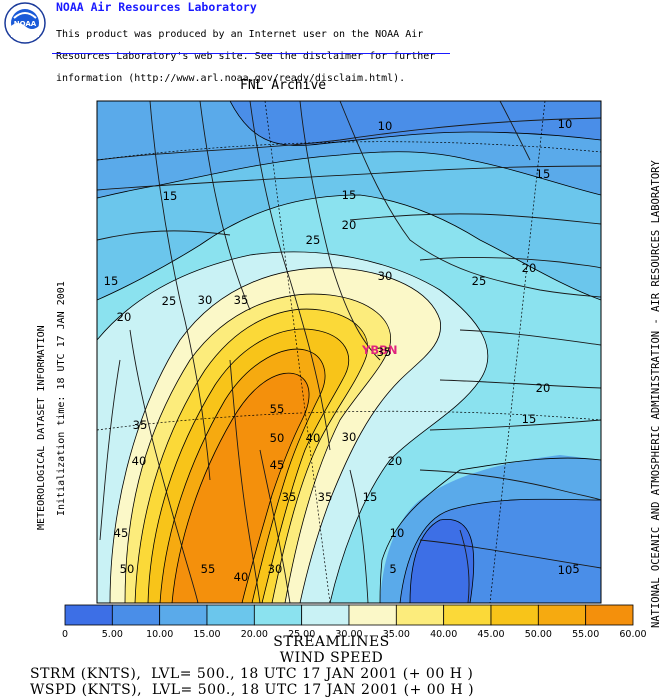 This screenshot has height=700, width=663. What do you see at coordinates (538, 634) in the screenshot?
I see `colorbar-tick-label: 50.00` at bounding box center [538, 634].